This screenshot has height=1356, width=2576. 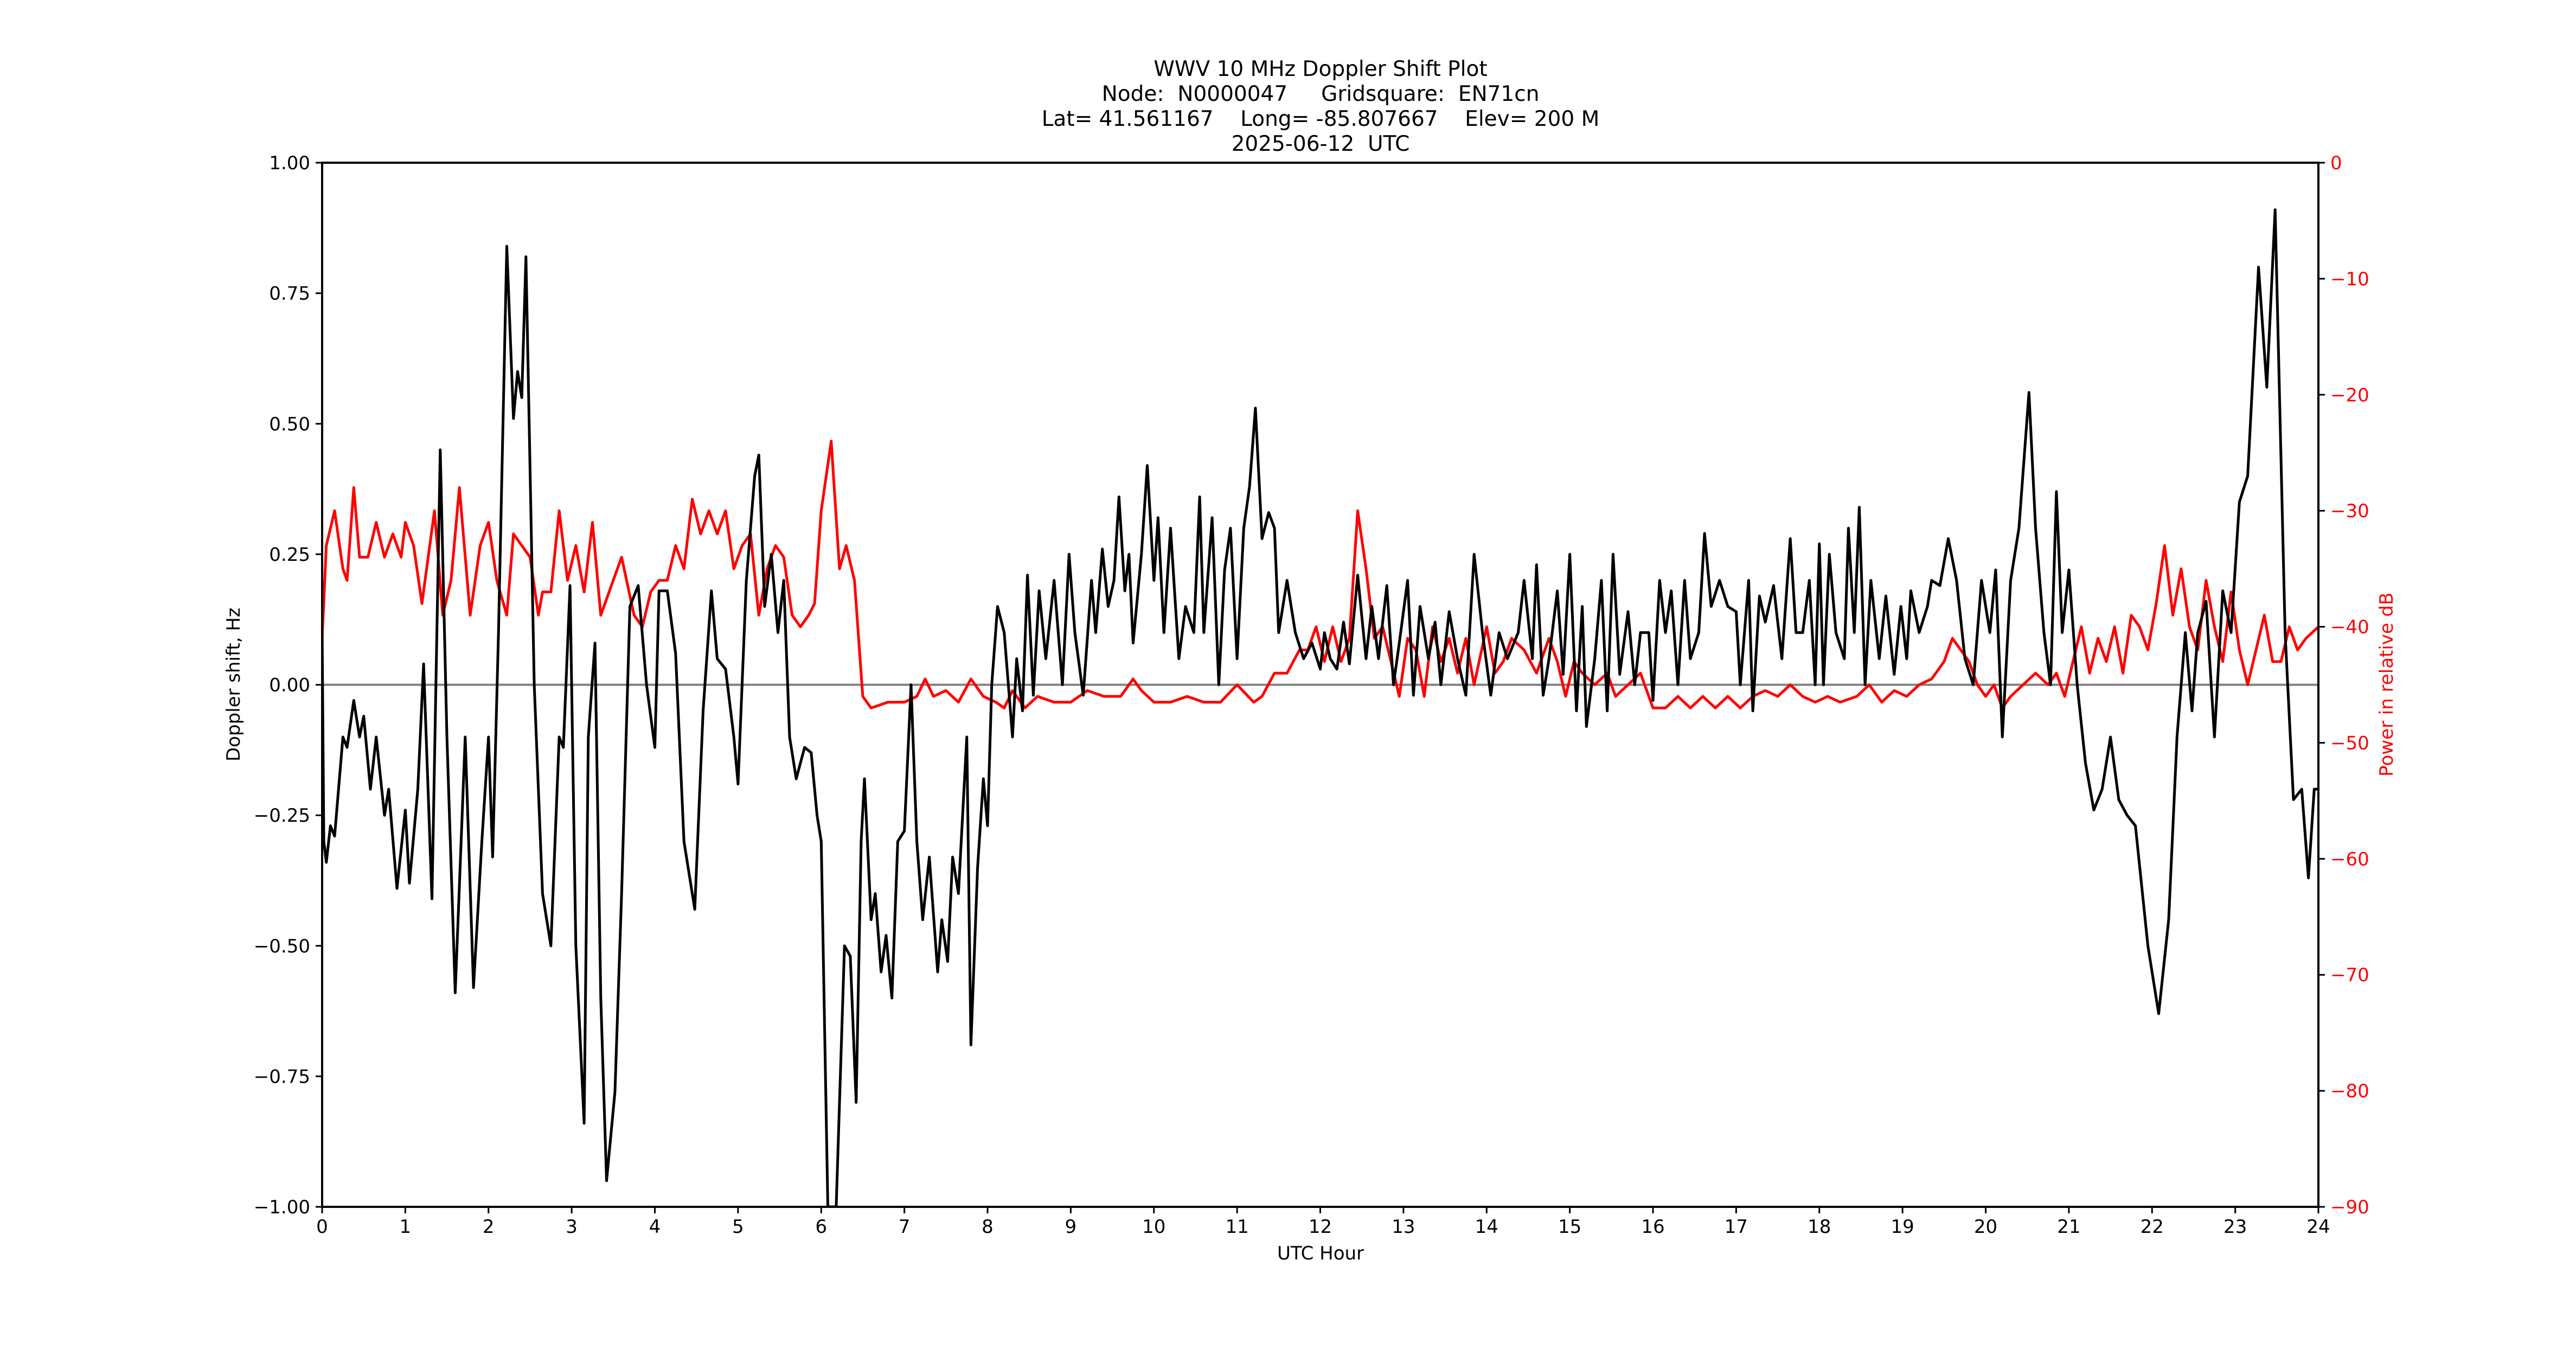 I want to click on x-tick-label: 11, so click(x=1236, y=1227).